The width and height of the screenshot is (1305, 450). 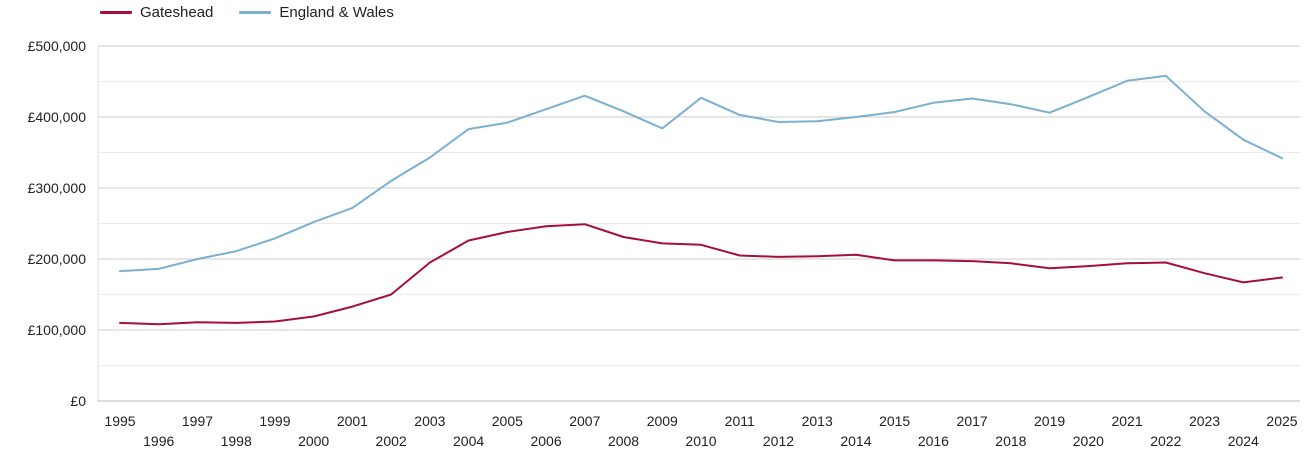 What do you see at coordinates (855, 441) in the screenshot?
I see `x-tick-label: 2014` at bounding box center [855, 441].